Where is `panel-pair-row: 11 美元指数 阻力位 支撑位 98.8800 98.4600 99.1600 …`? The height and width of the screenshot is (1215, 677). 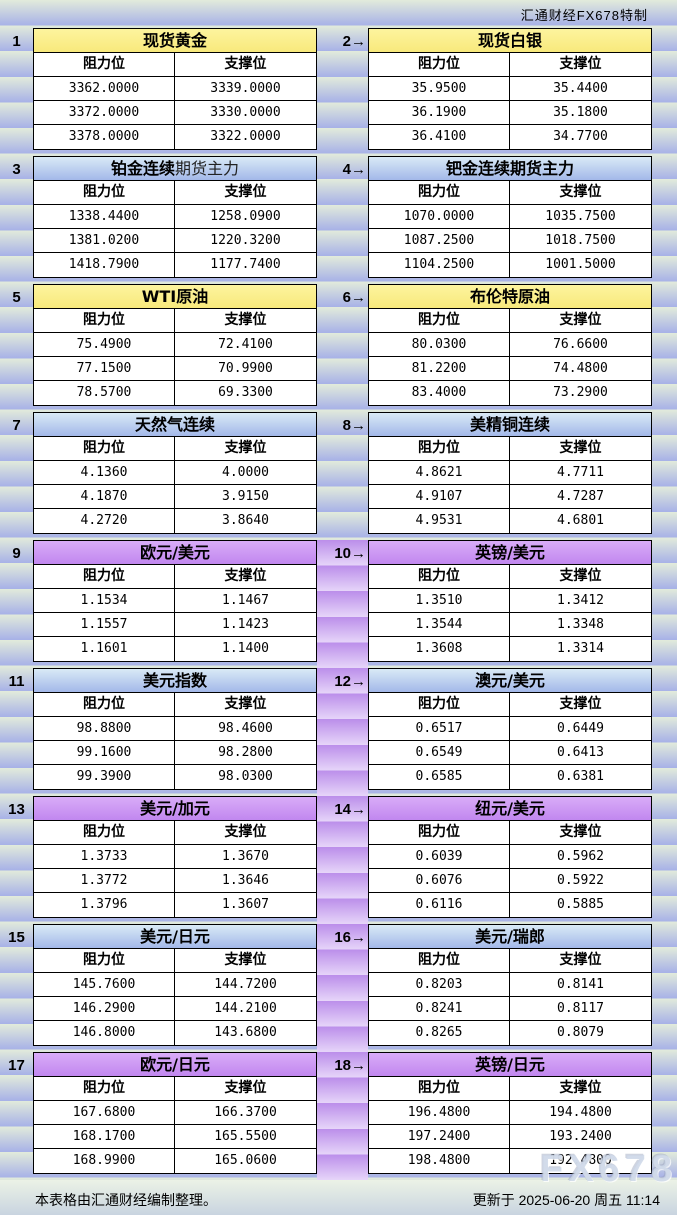 panel-pair-row: 11 美元指数 阻力位 支撑位 98.8800 98.4600 99.1600 … is located at coordinates (338, 732).